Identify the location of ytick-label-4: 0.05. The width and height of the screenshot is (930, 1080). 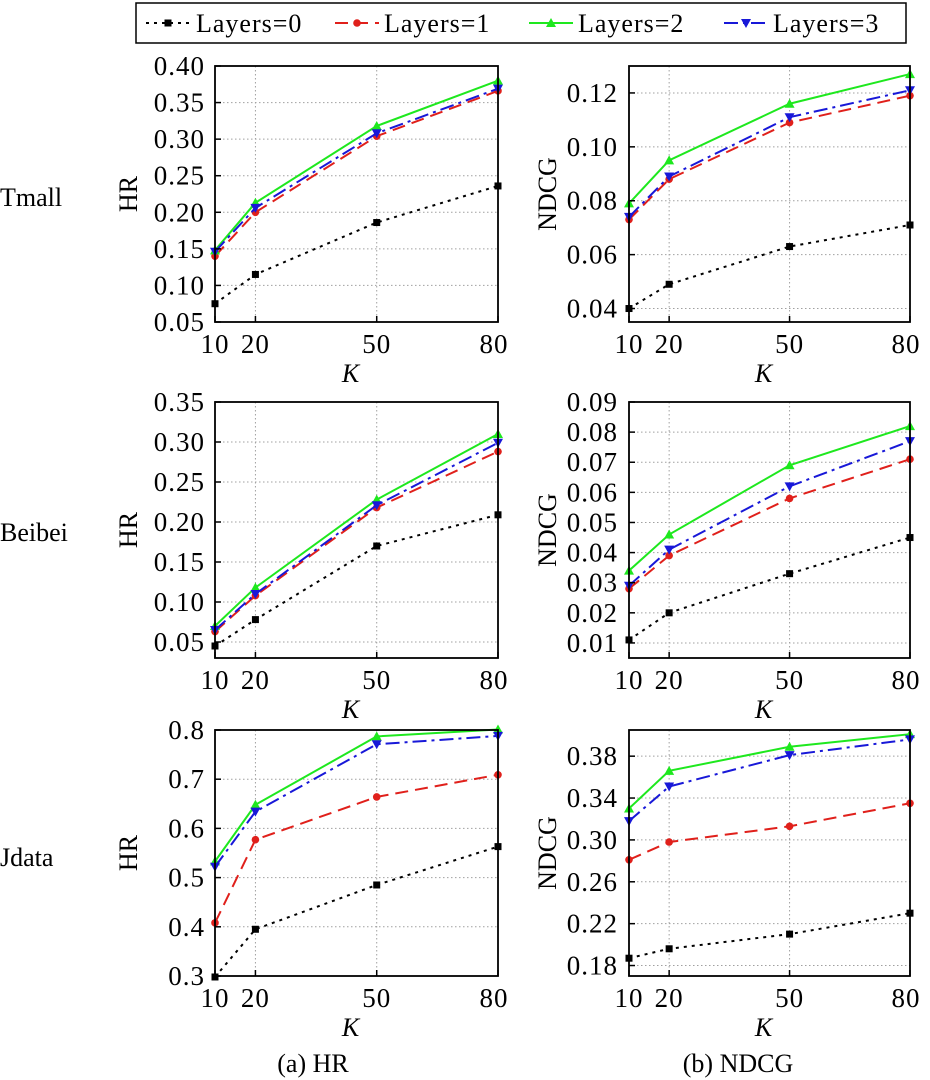
(592, 522).